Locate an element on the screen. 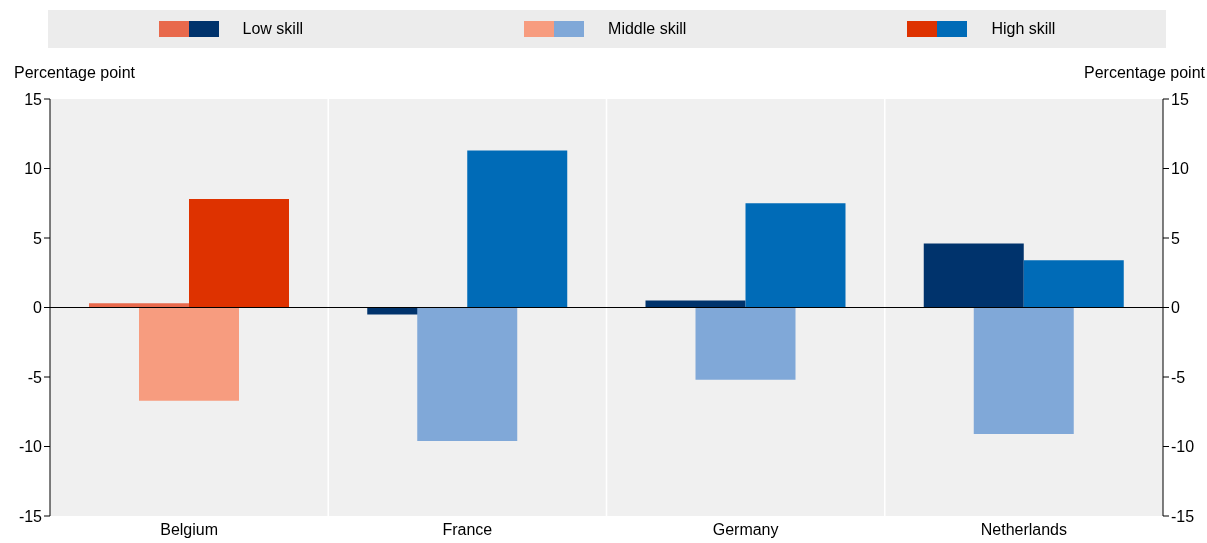 This screenshot has width=1207, height=543. y-tick-label: -15 is located at coordinates (30, 516).